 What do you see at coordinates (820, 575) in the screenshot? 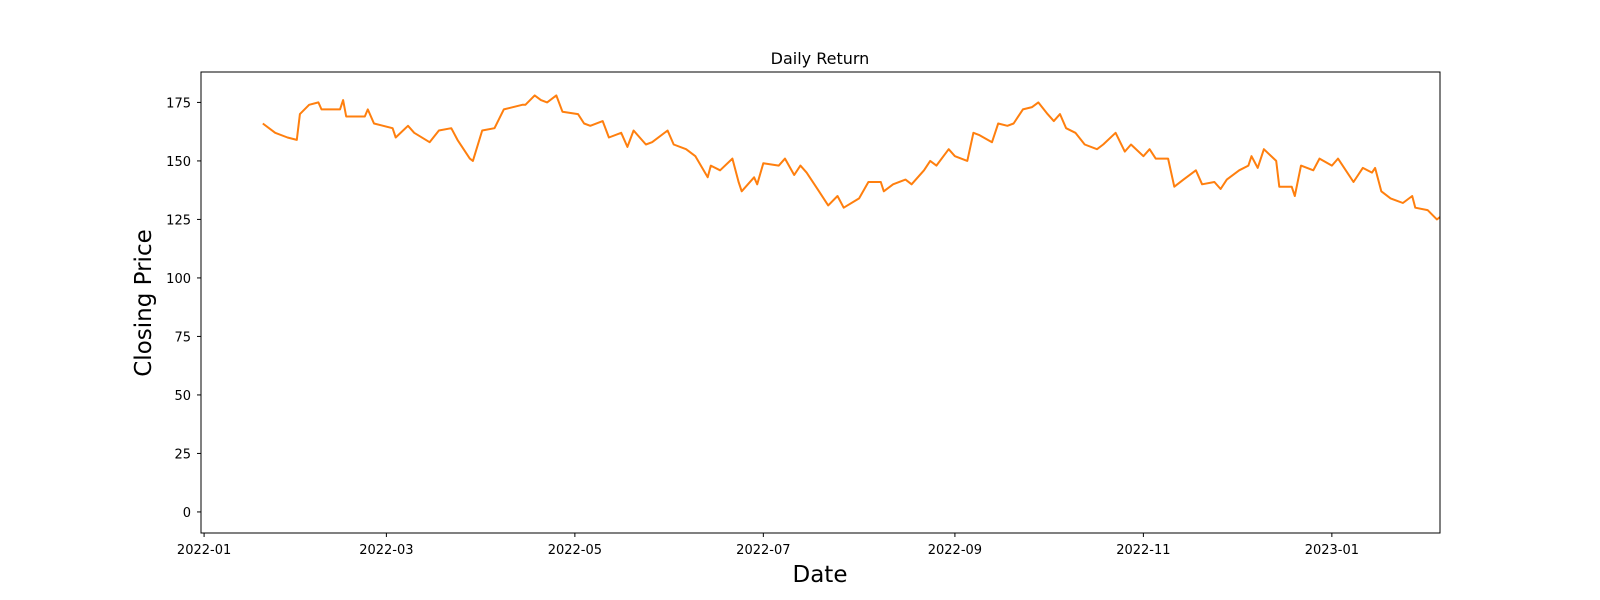
I see `x-axis-label: Date` at bounding box center [820, 575].